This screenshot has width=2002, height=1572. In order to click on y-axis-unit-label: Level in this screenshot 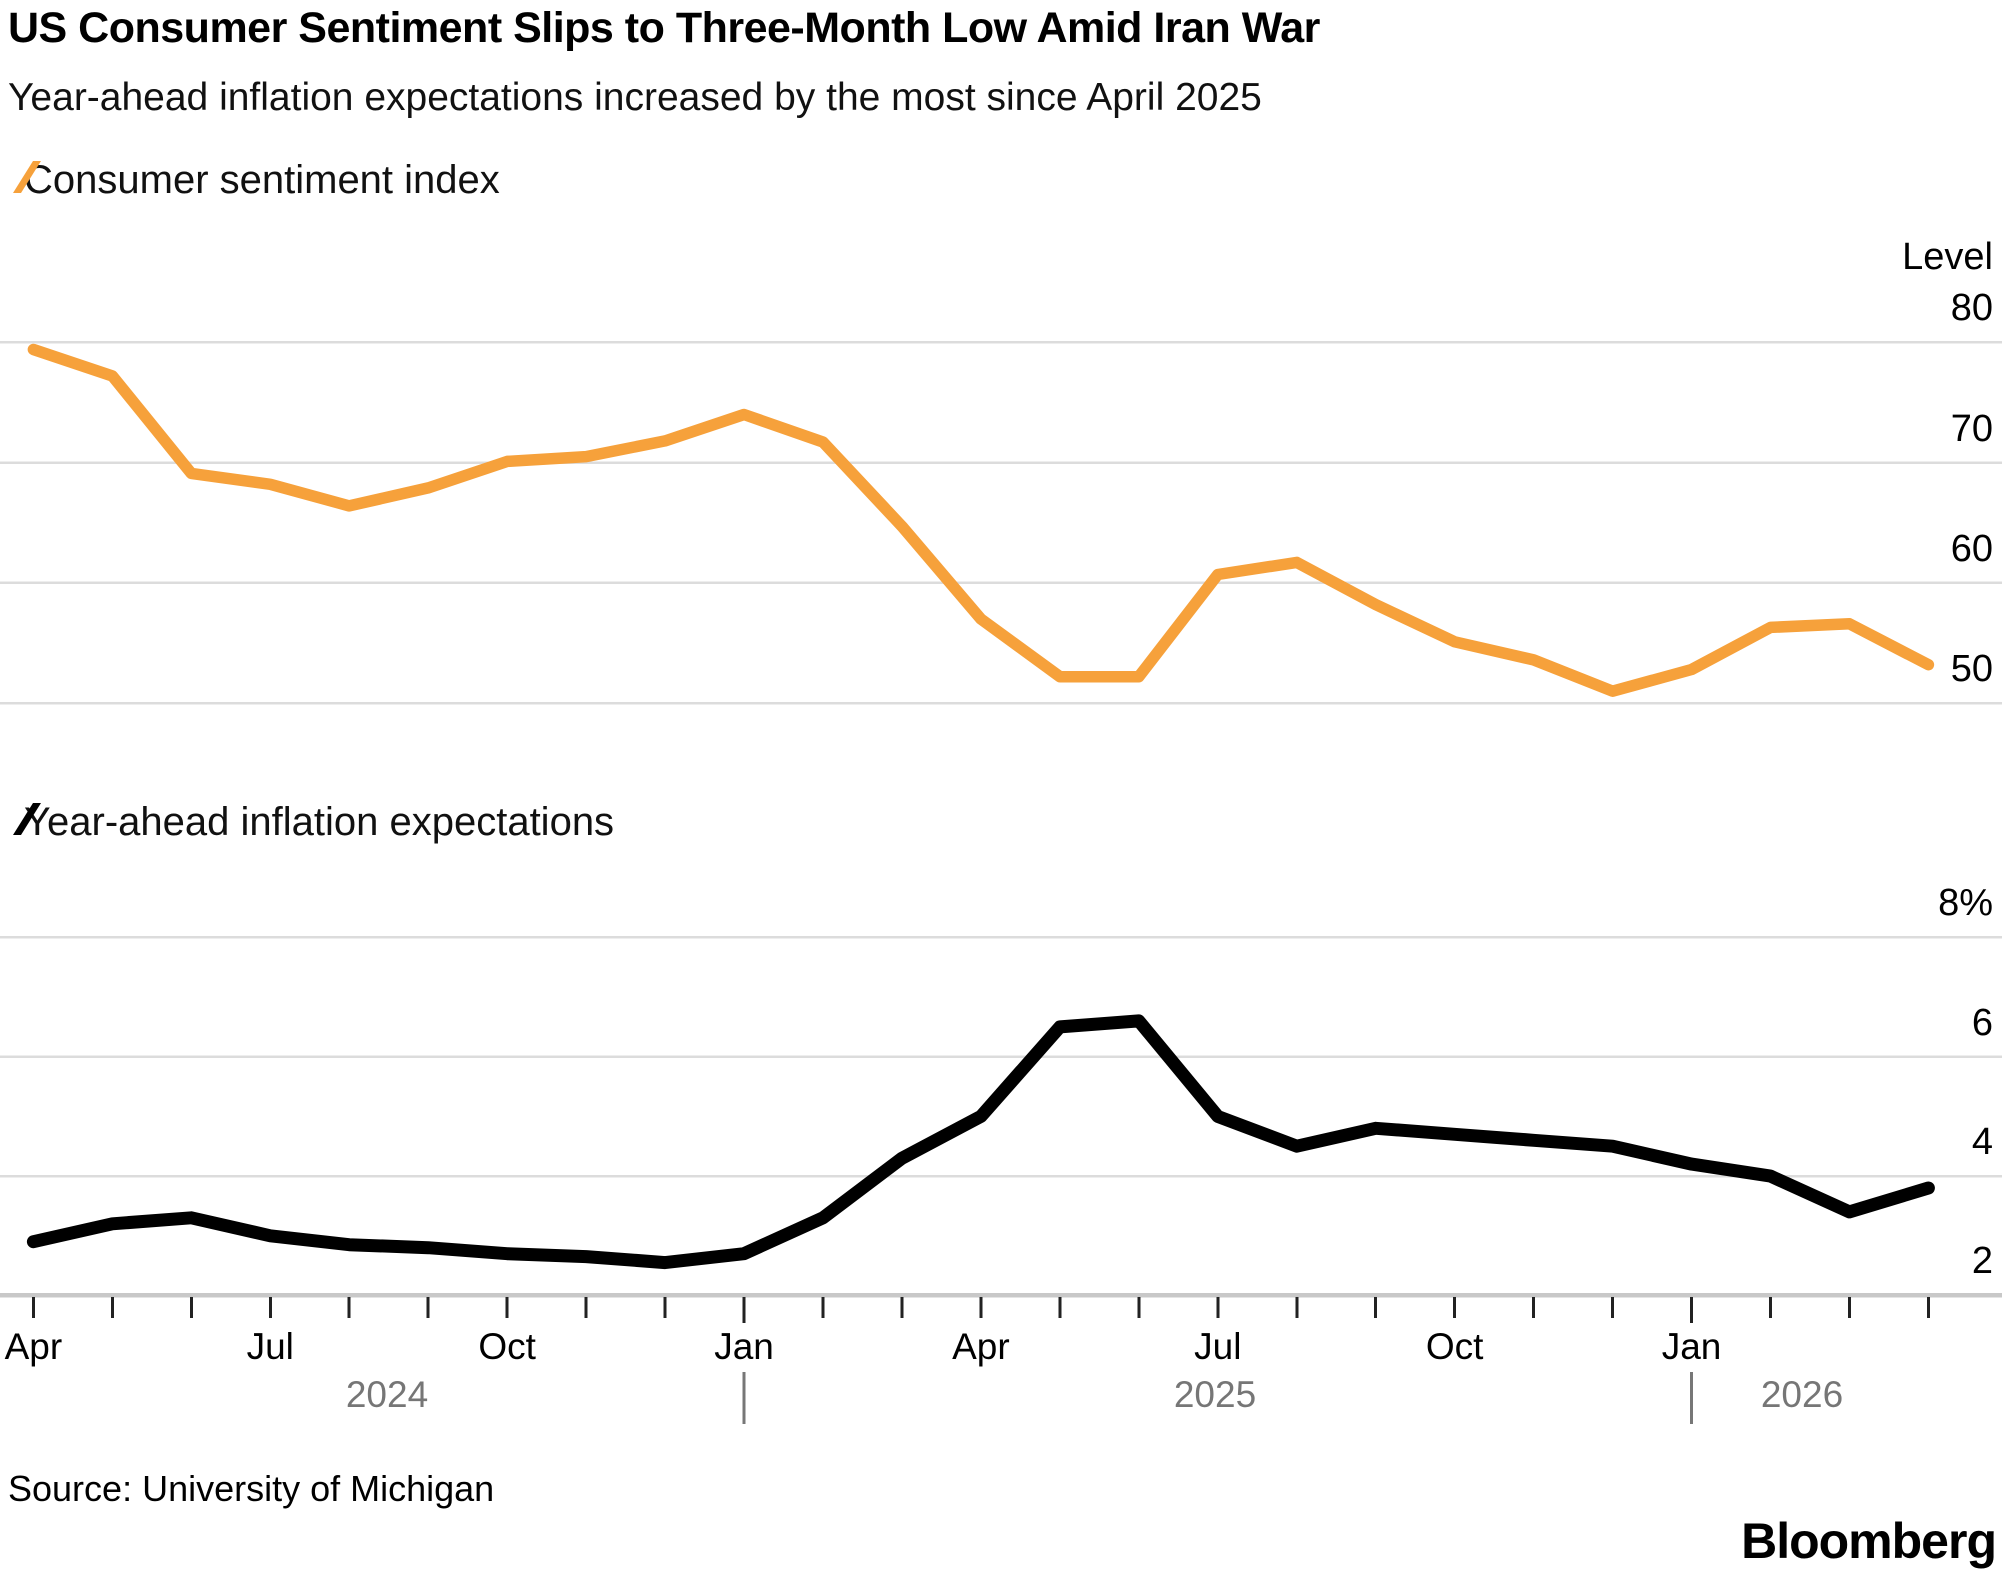, I will do `click(1947, 257)`.